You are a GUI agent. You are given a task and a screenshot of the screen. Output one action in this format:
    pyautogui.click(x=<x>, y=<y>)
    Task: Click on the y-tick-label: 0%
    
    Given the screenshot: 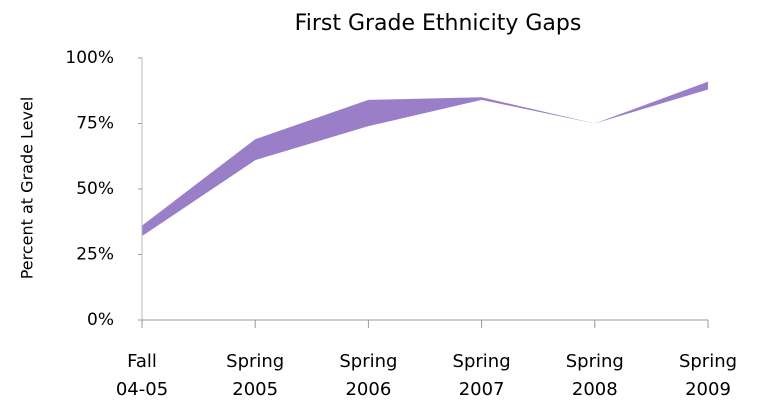 What is the action you would take?
    pyautogui.click(x=100, y=320)
    